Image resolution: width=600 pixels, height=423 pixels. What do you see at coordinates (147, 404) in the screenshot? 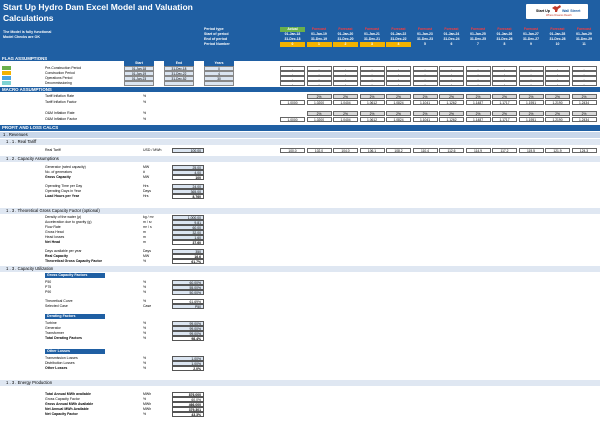
I see `row-unit: MWh` at bounding box center [147, 404].